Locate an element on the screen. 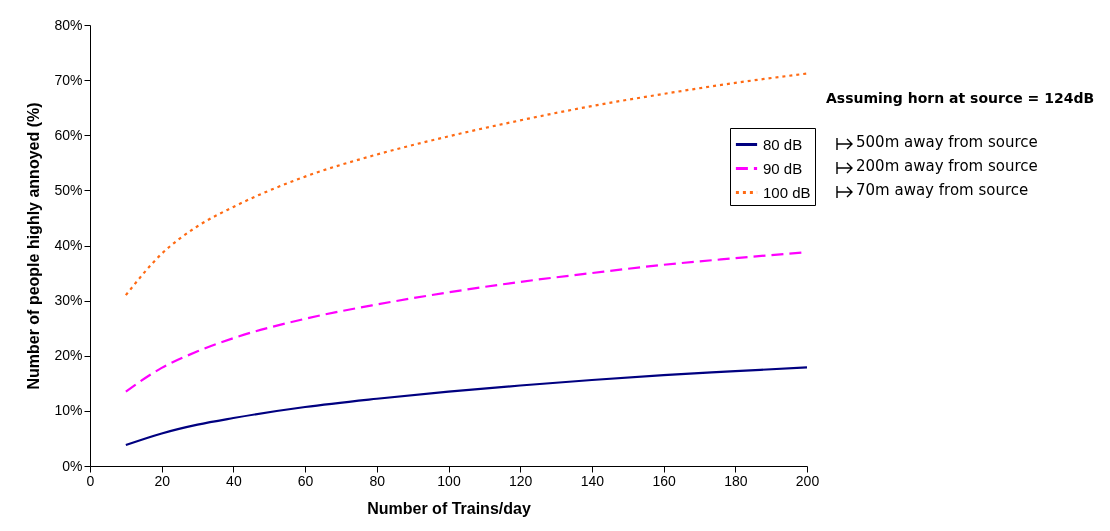  x-axis-title: Number of Trains/day is located at coordinates (449, 508).